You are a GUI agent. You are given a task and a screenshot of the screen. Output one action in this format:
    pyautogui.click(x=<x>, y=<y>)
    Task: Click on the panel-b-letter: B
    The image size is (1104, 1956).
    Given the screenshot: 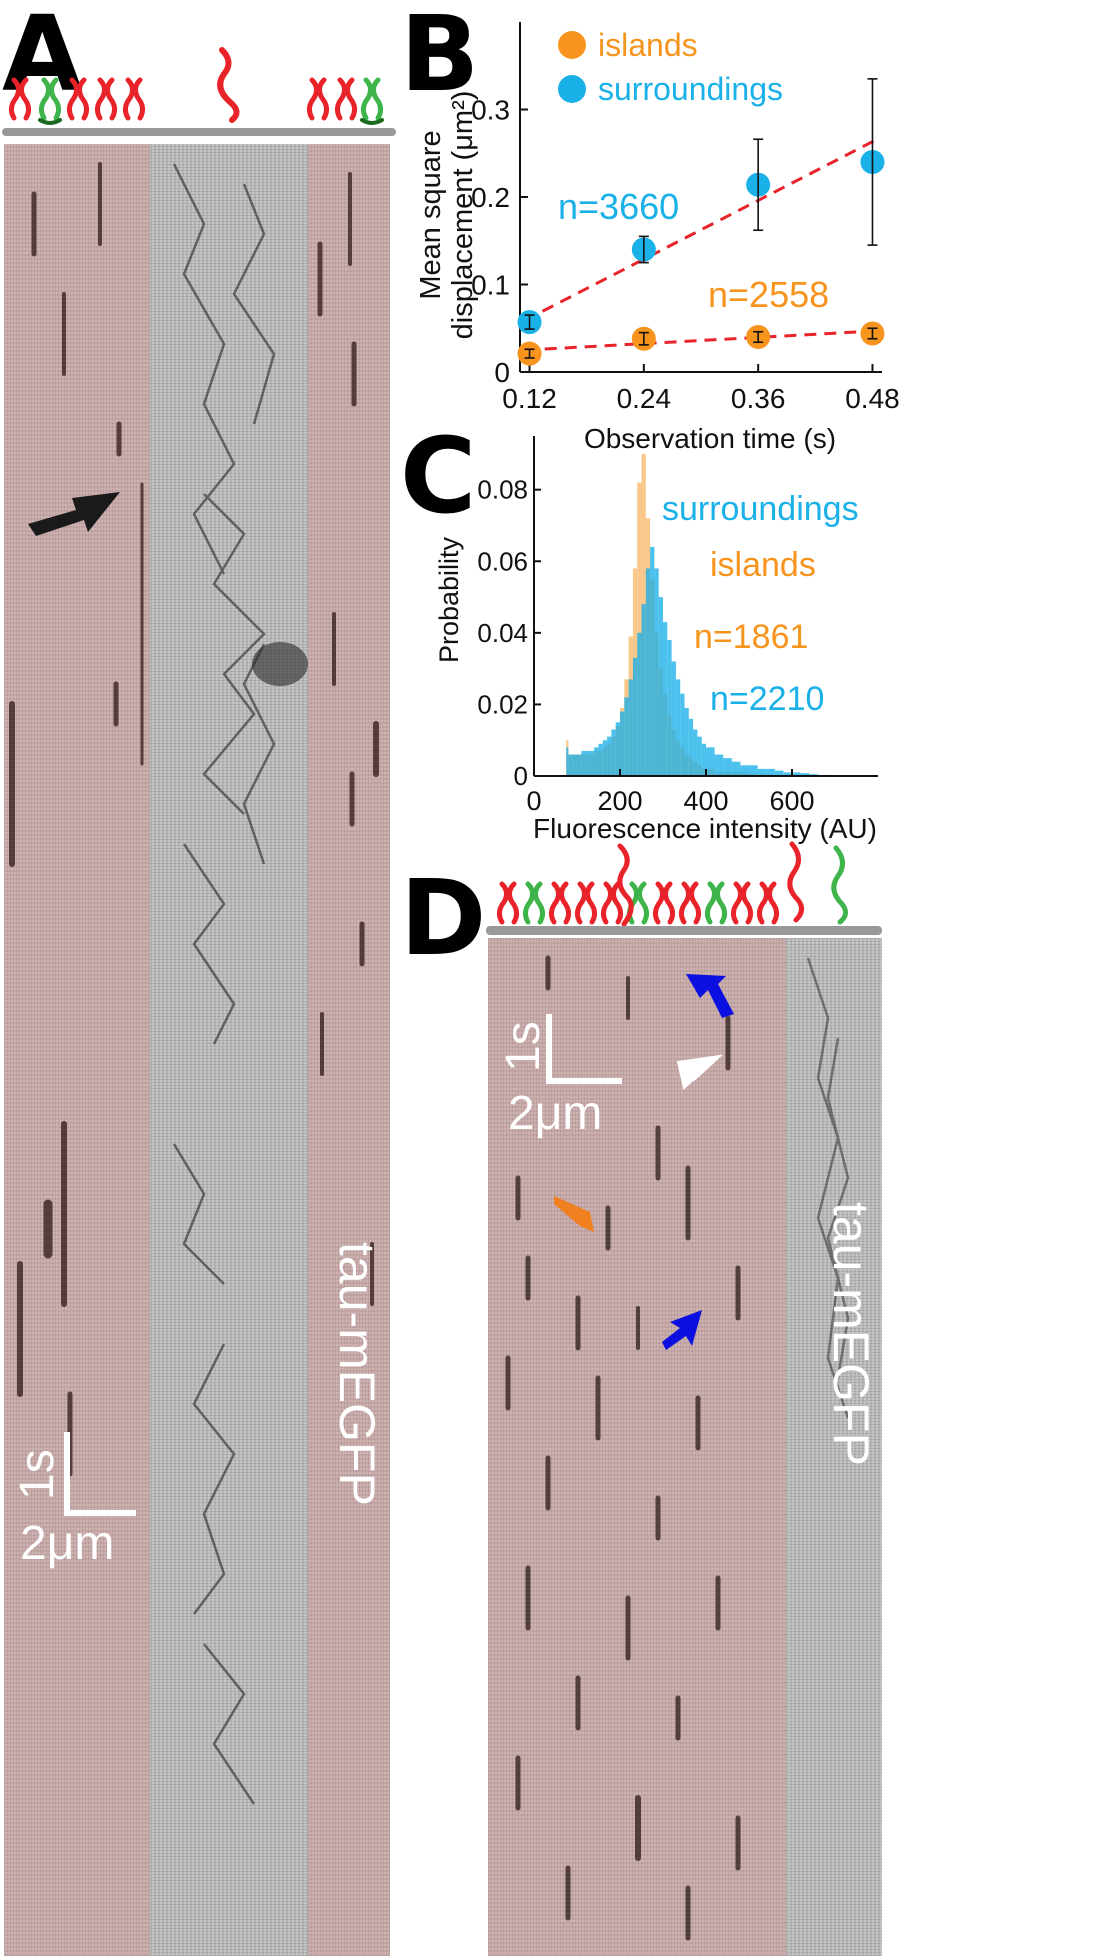 What is the action you would take?
    pyautogui.click(x=440, y=57)
    